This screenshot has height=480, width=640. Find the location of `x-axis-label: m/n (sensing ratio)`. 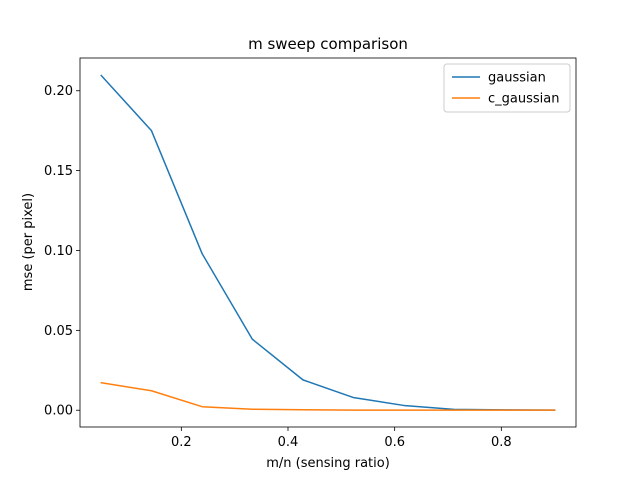

x-axis-label: m/n (sensing ratio) is located at coordinates (328, 463).